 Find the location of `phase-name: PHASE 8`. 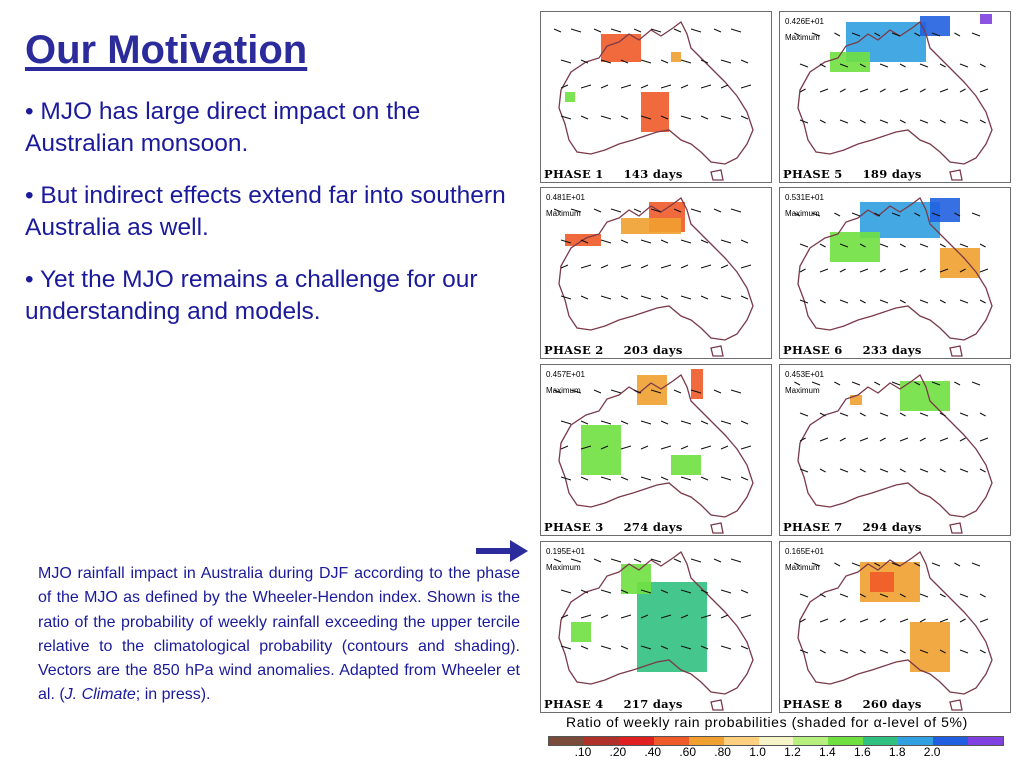

phase-name: PHASE 8 is located at coordinates (813, 704).